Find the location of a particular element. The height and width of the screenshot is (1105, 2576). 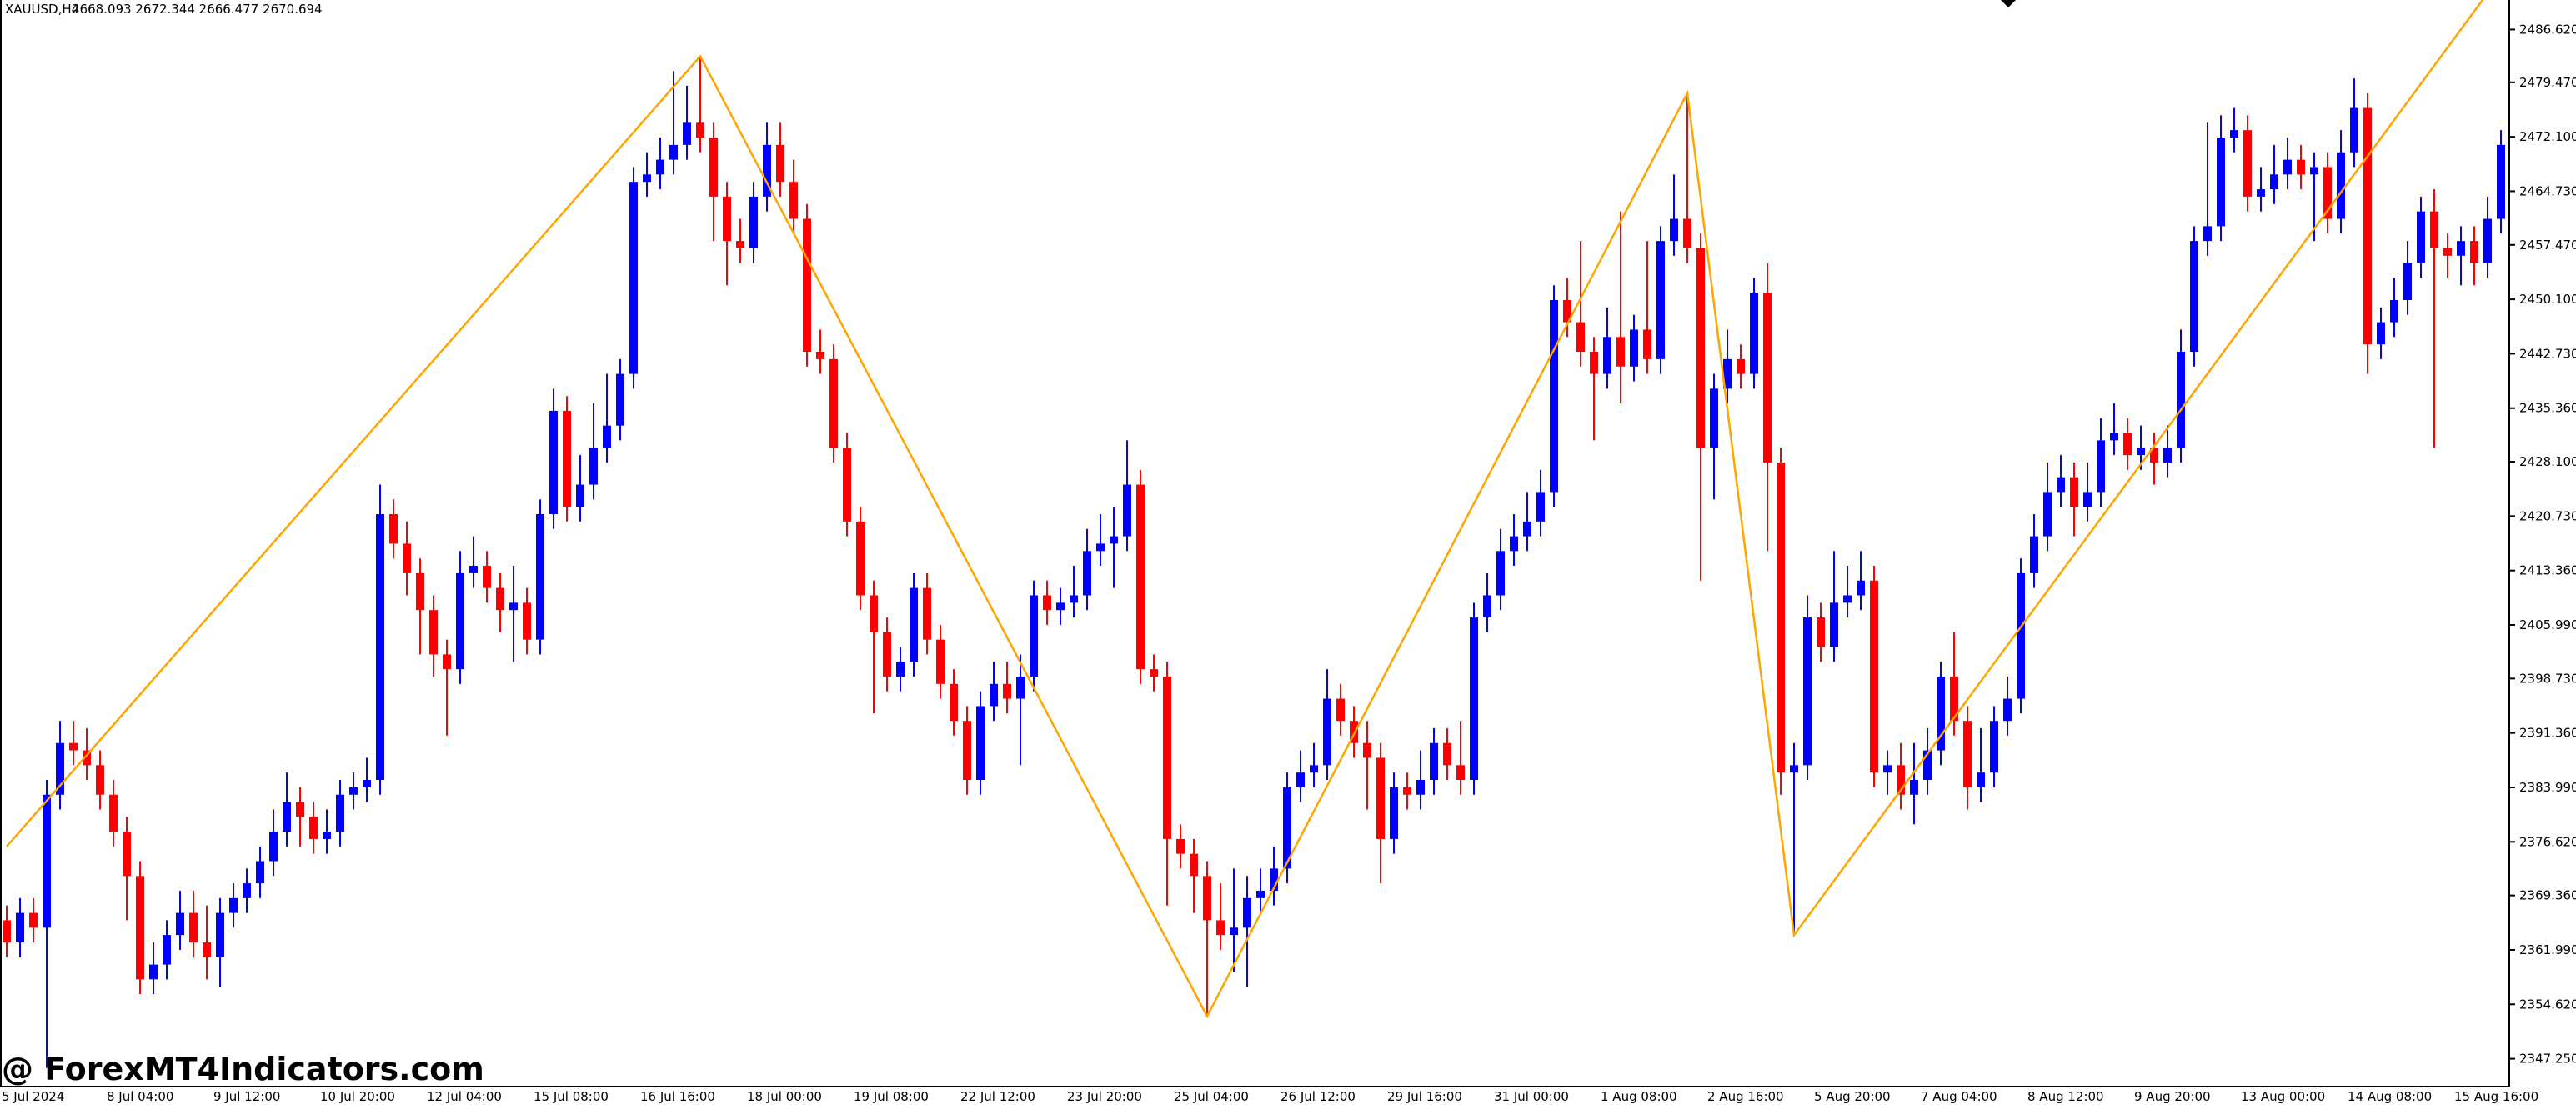

header-values: 2668.093 2672.344 2666.477 2670.694 is located at coordinates (197, 9).